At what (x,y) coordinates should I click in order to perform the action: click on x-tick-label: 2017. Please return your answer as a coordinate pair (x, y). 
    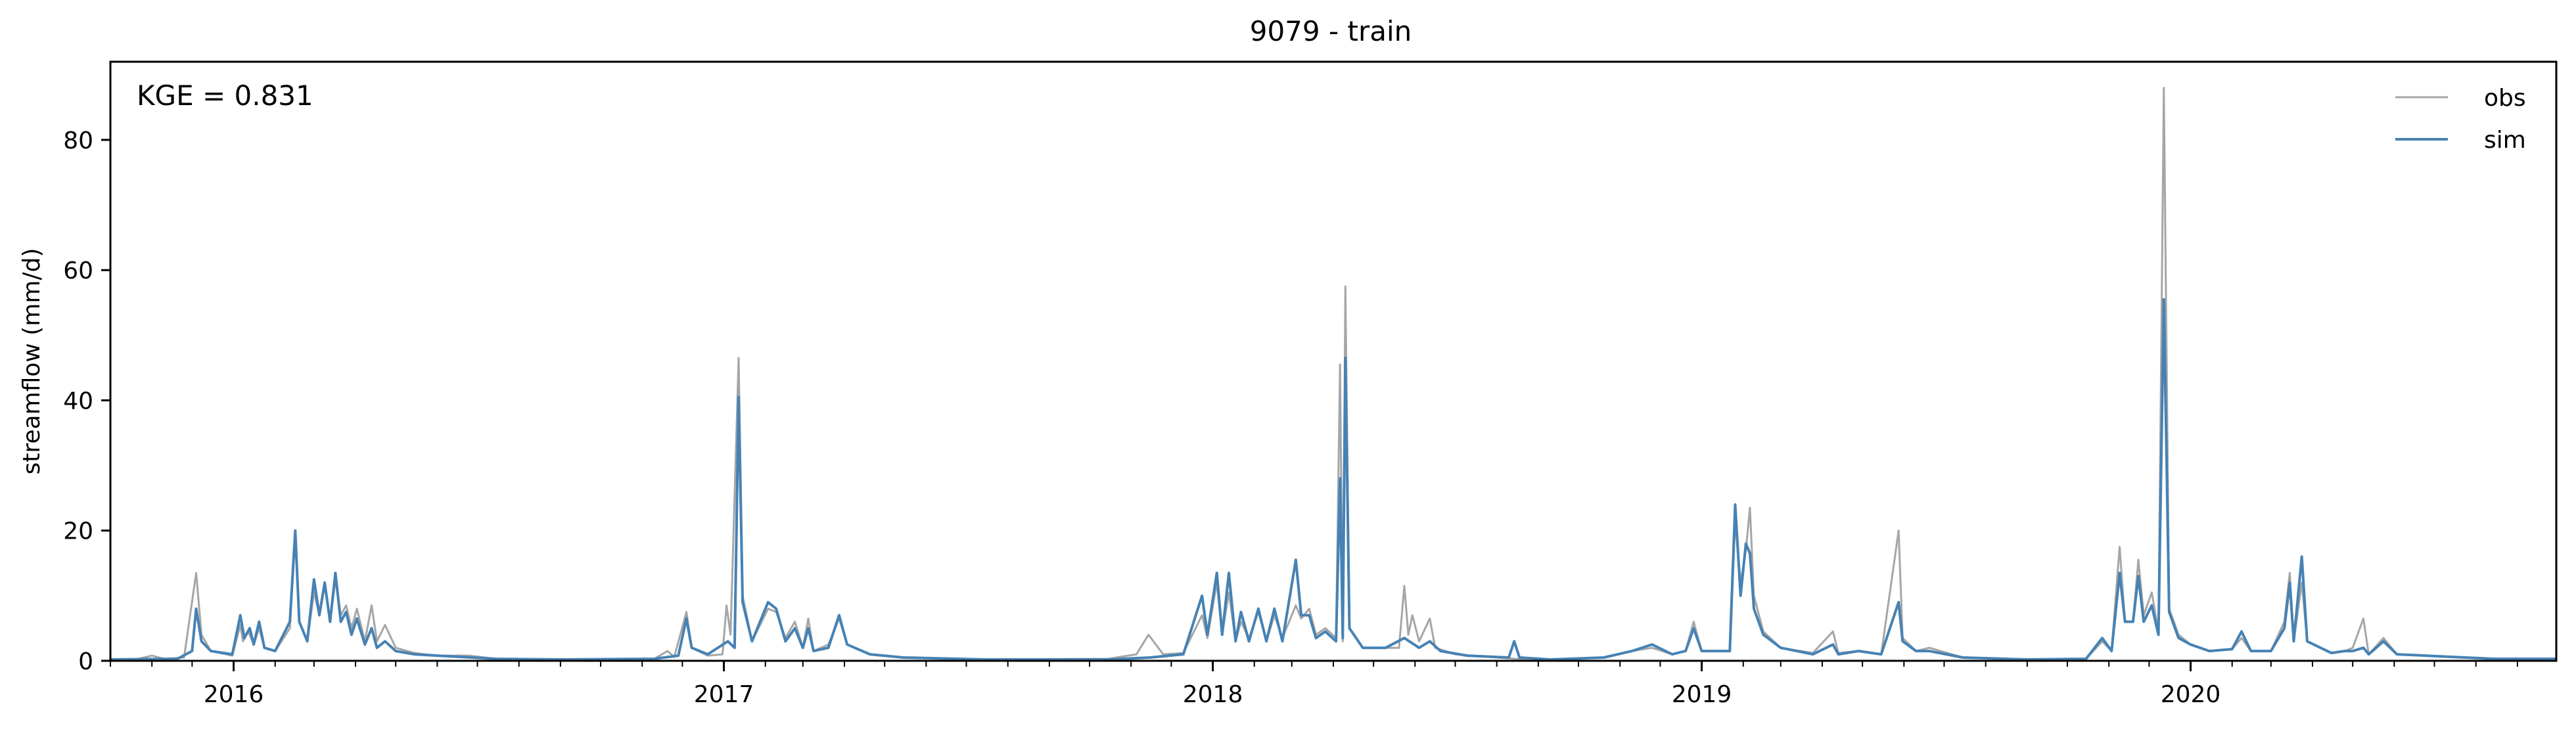
    Looking at the image, I should click on (724, 694).